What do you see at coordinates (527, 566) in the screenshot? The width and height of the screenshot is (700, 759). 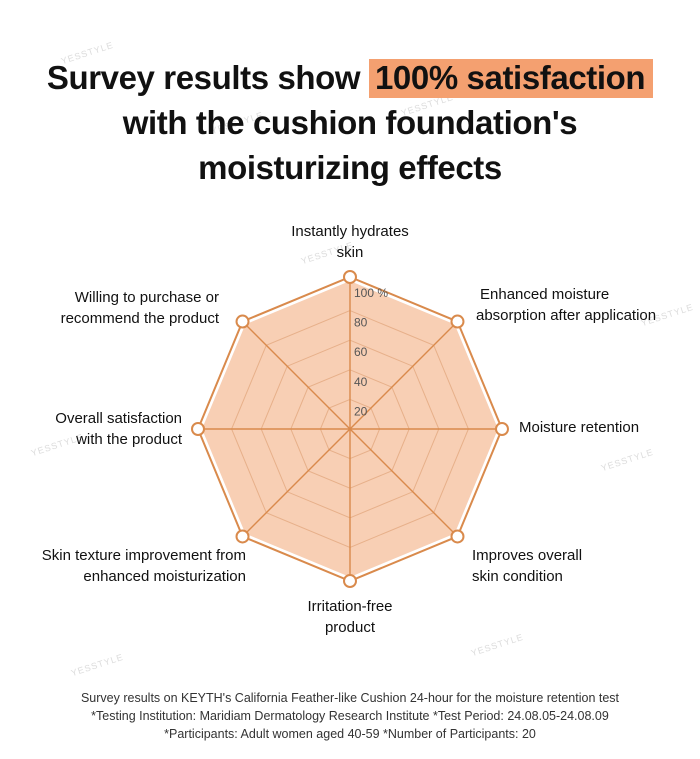 I see `axis-label-improves-skin-condition: Improves overall skin condition` at bounding box center [527, 566].